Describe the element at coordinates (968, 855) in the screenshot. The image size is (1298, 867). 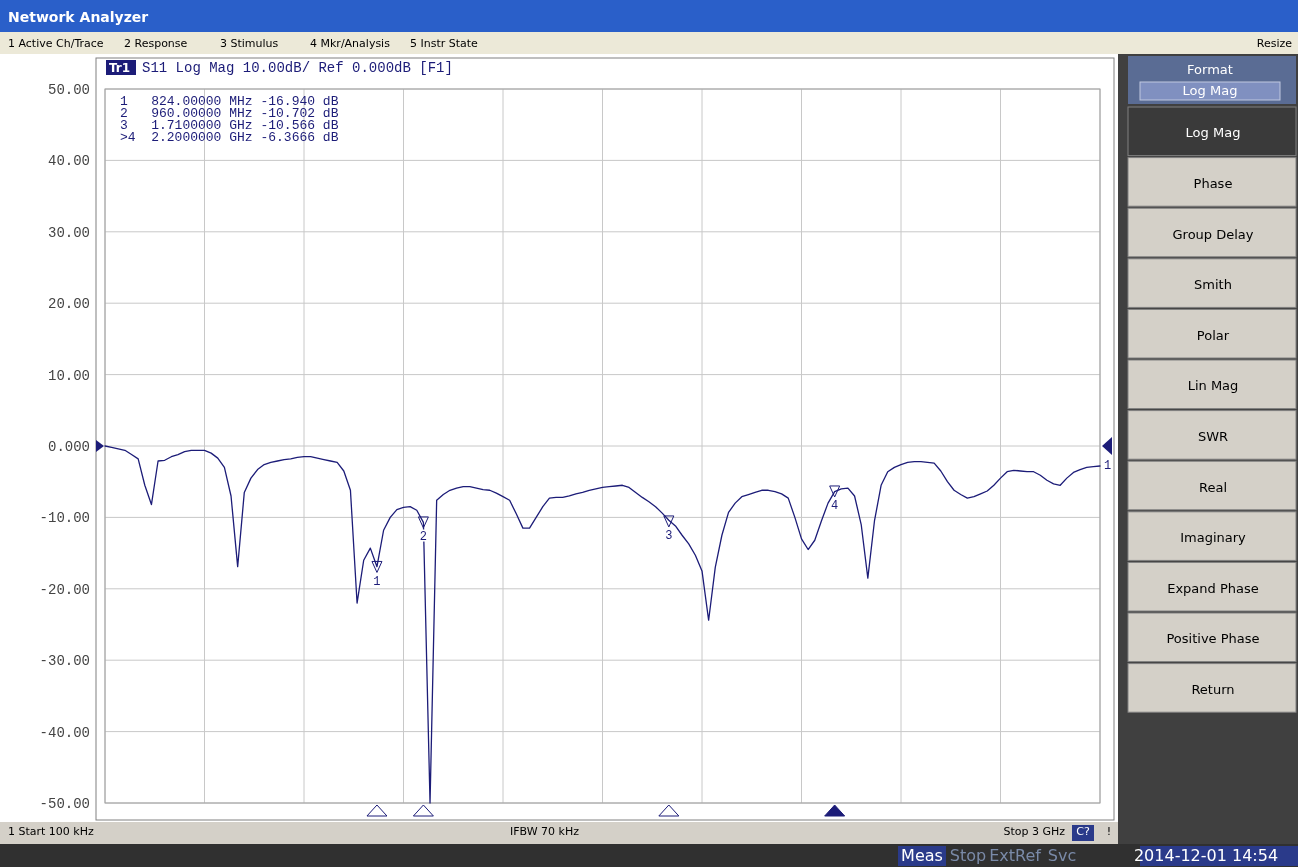
I see `text: Stop` at that location.